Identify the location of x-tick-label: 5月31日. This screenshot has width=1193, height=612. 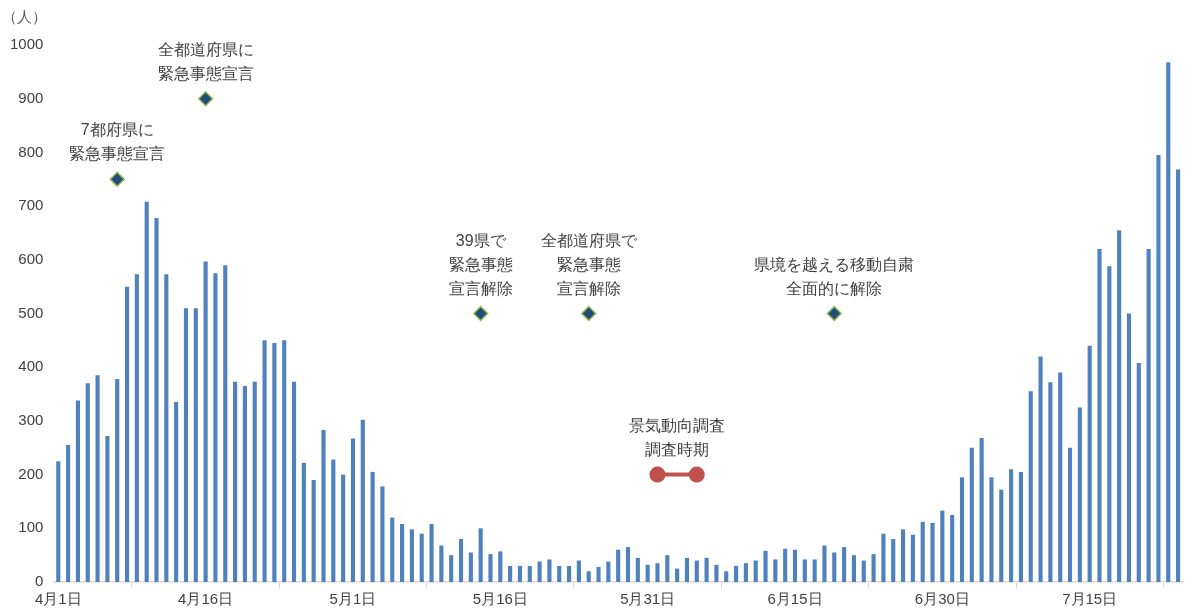
(648, 599).